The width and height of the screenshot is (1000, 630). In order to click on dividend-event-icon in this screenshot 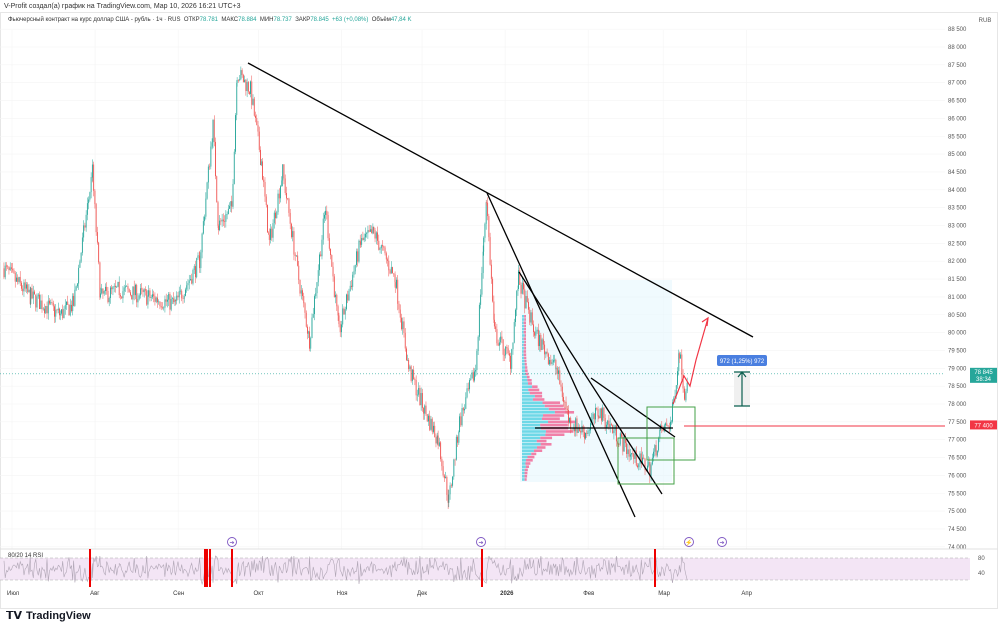, I will do `click(232, 542)`.